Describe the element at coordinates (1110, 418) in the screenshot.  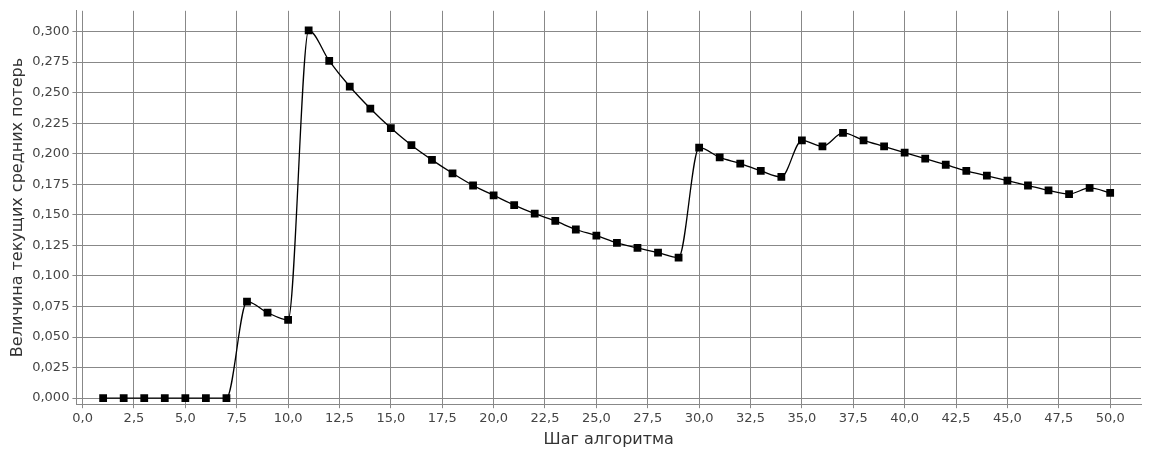
I see `x-tick-label: 50,0` at that location.